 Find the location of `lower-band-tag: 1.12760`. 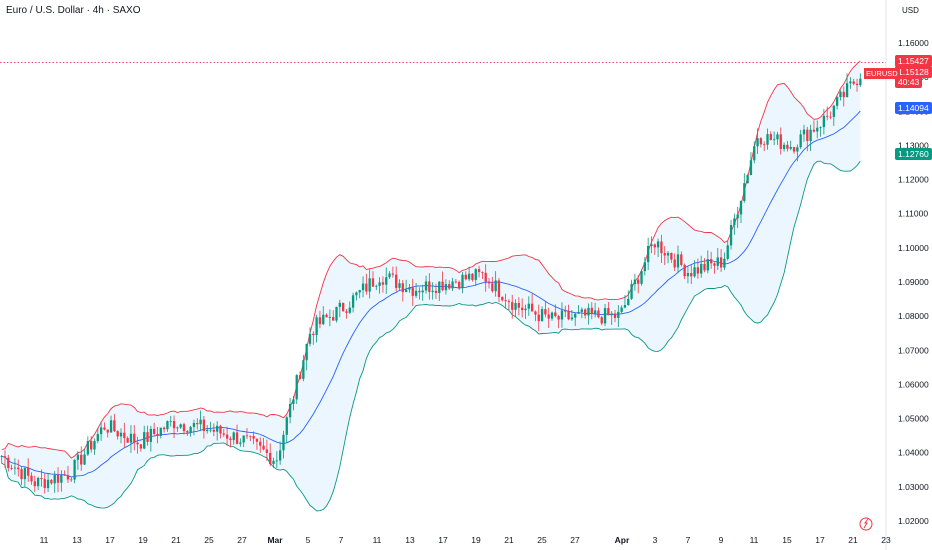

lower-band-tag: 1.12760 is located at coordinates (913, 154).